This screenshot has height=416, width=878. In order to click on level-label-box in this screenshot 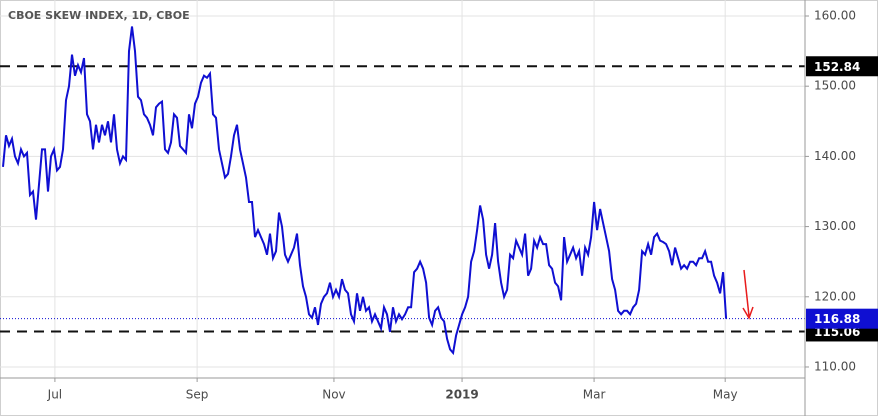, I will do `click(842, 66)`.